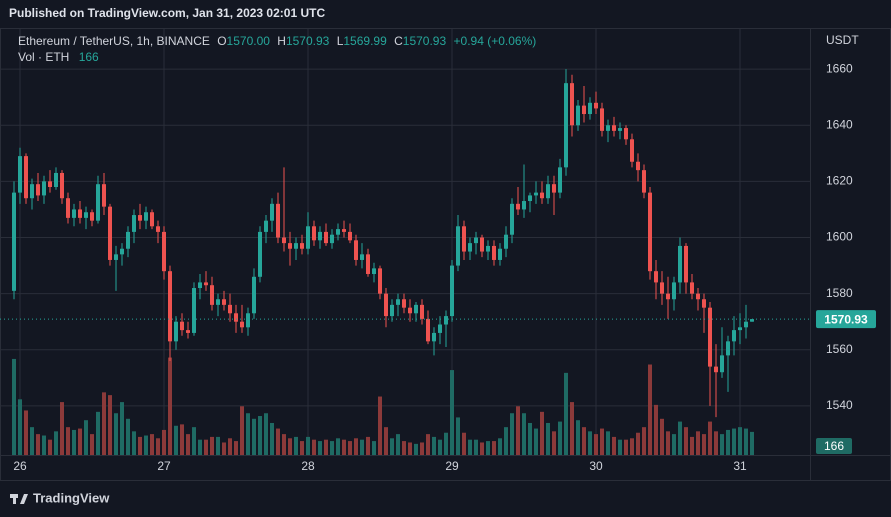 The height and width of the screenshot is (517, 891). Describe the element at coordinates (495, 41) in the screenshot. I see `legend-change: +0.94 (+0.06%)` at that location.